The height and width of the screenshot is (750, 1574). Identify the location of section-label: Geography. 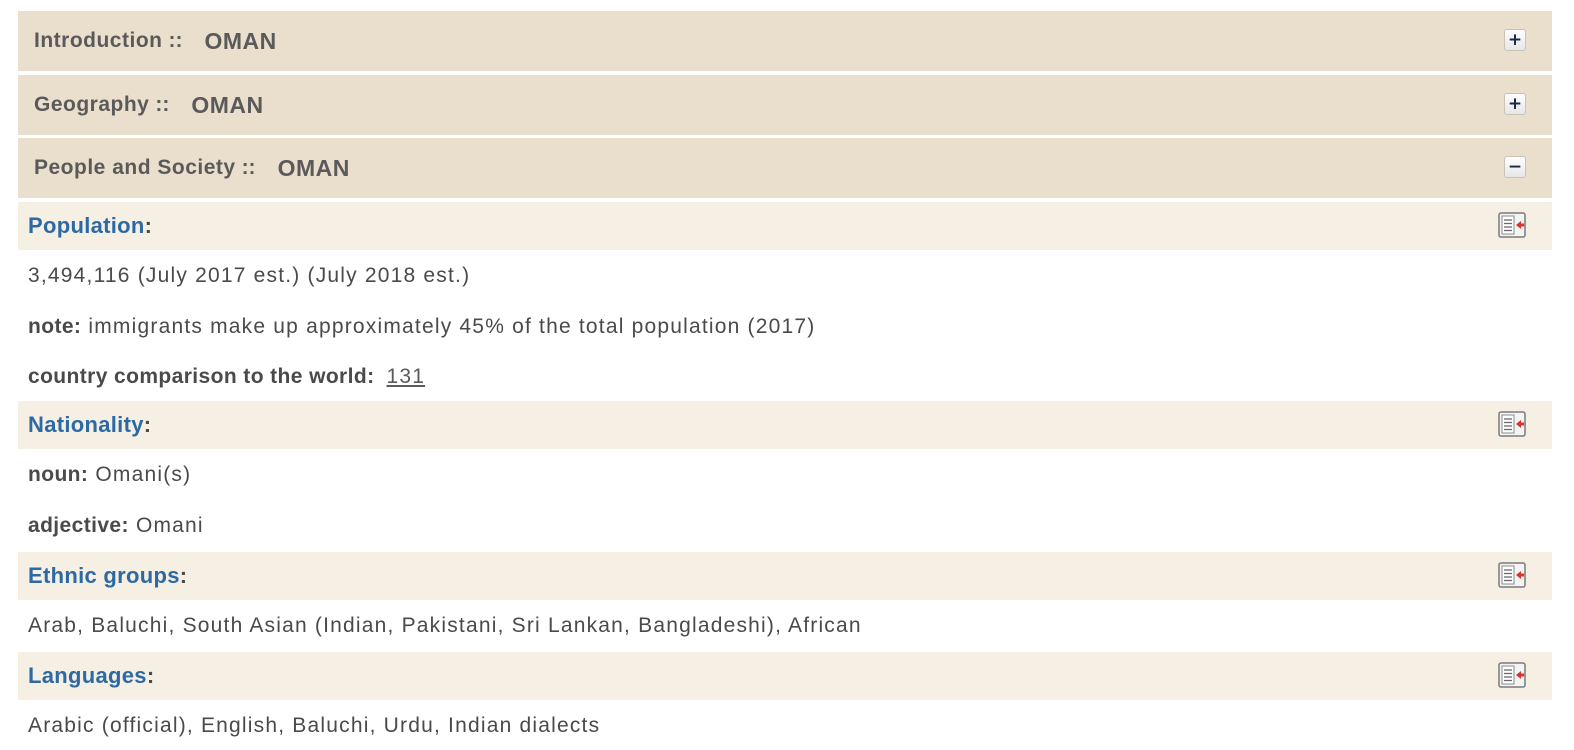
(92, 104).